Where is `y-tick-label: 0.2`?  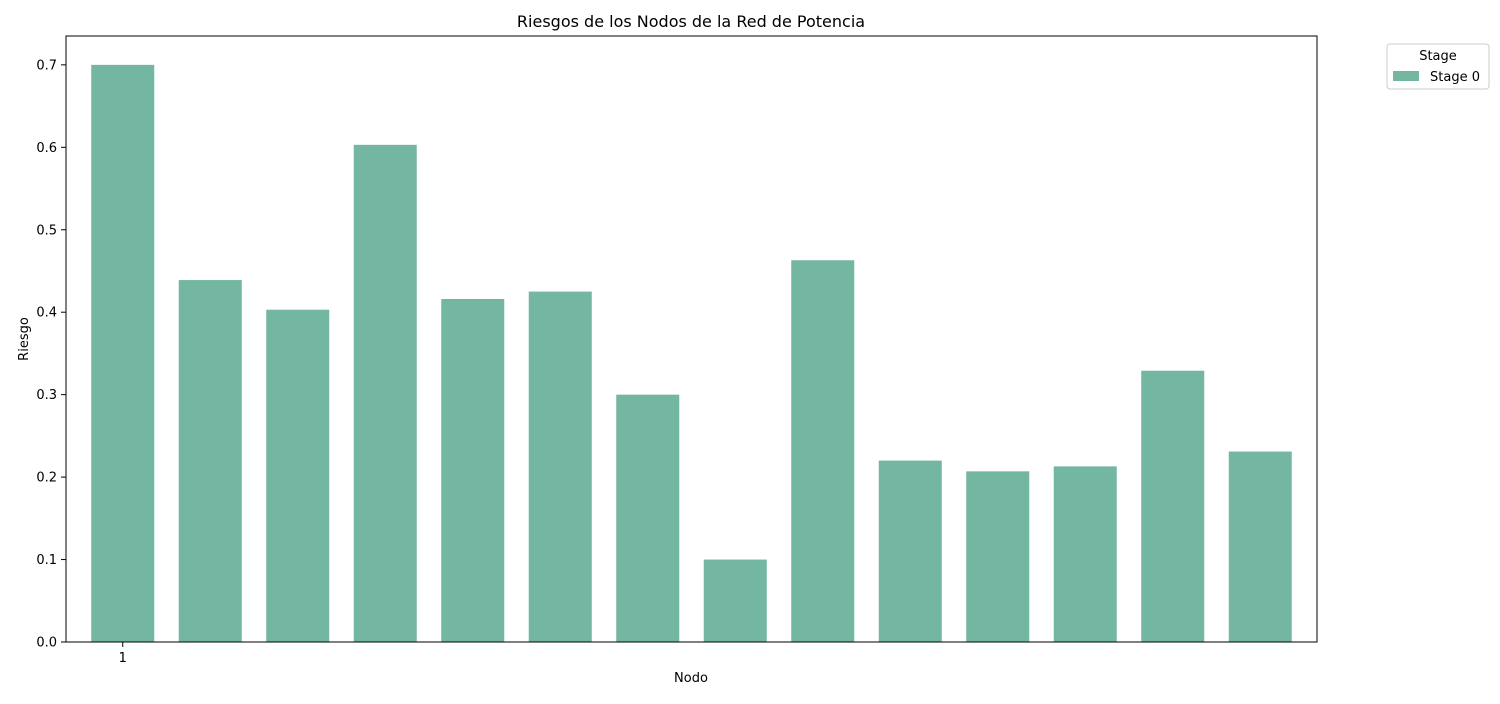 y-tick-label: 0.2 is located at coordinates (46, 478).